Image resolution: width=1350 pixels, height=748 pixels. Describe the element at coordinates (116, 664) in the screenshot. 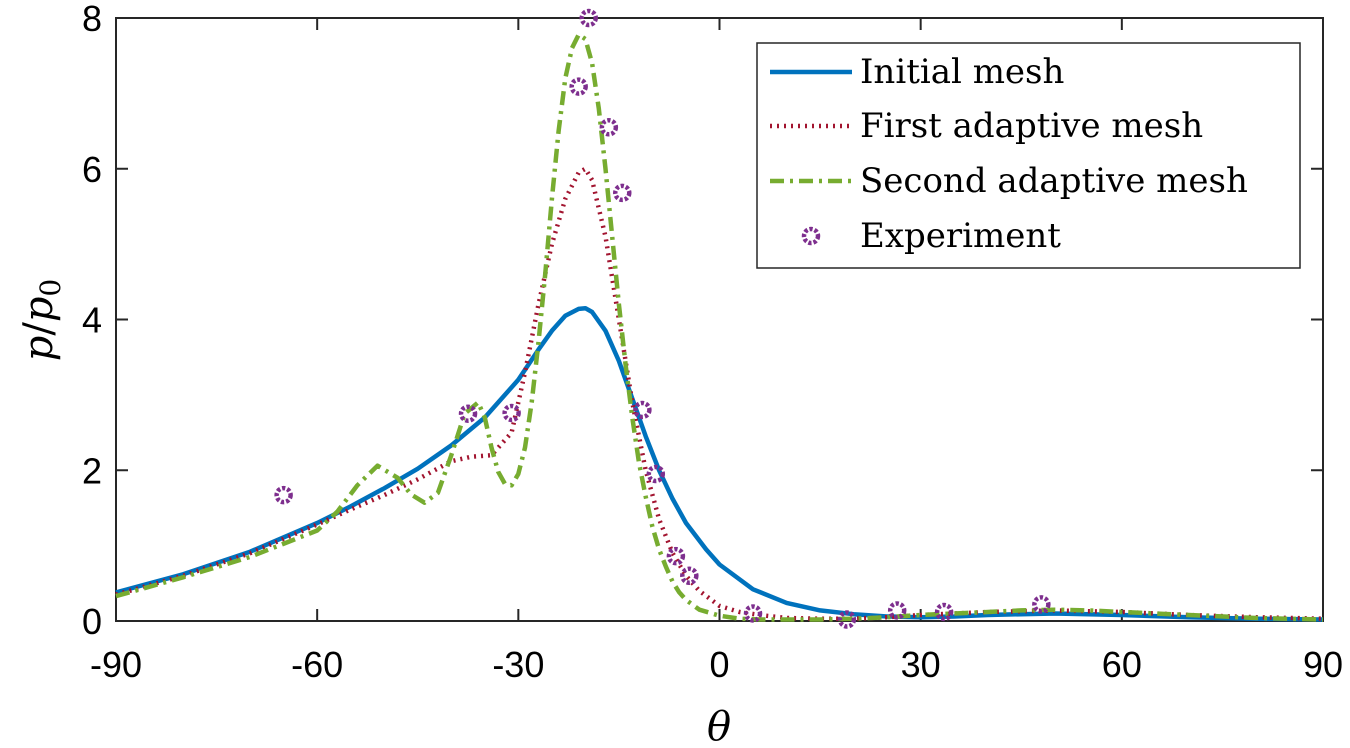

I see `x-tick-label: -90` at that location.